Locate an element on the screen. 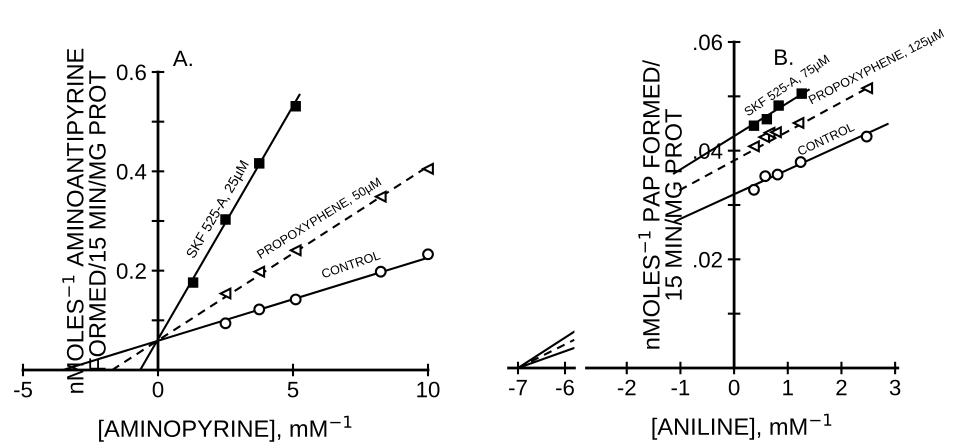  y-tick-label: .06 is located at coordinates (708, 42).